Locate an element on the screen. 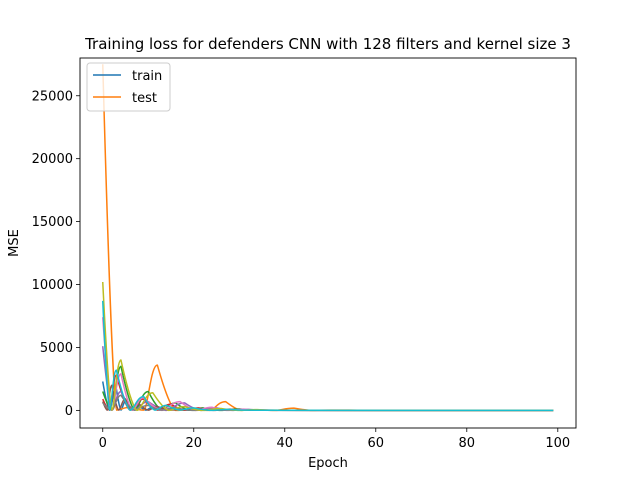 This screenshot has width=640, height=480. y-tick-label: 15000 is located at coordinates (52, 222).